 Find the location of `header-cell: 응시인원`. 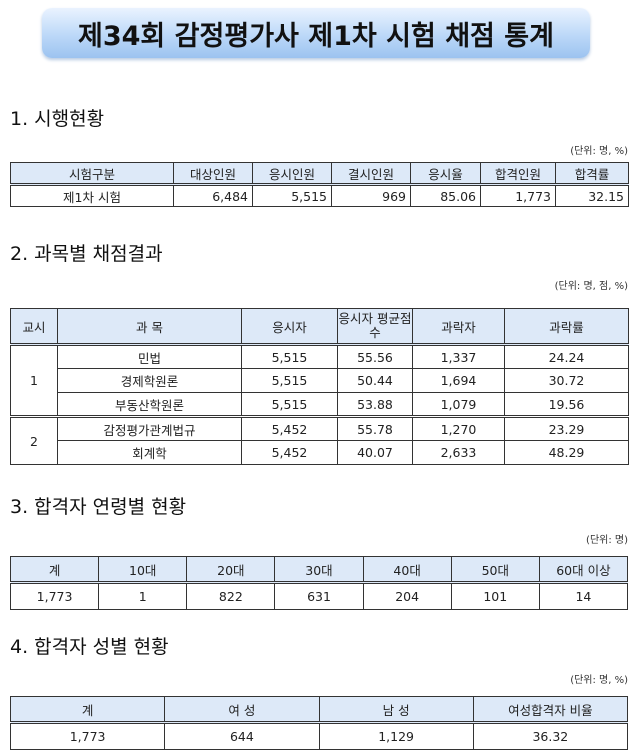

header-cell: 응시인원 is located at coordinates (292, 174).